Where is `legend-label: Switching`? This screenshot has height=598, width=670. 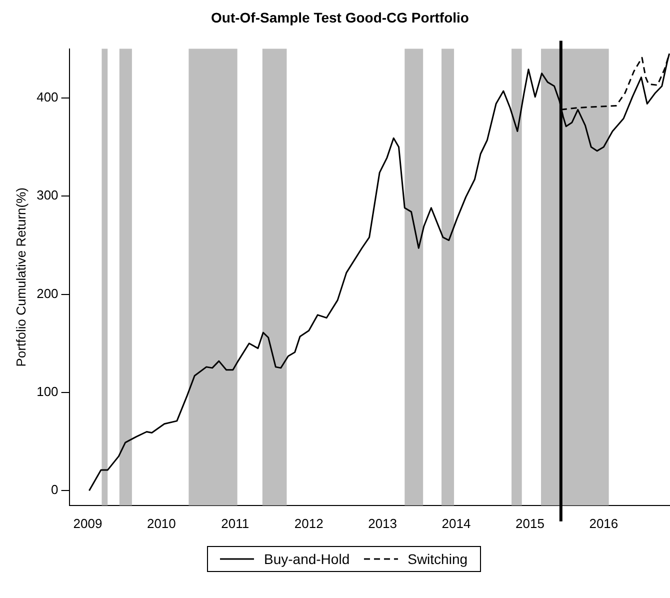
legend-label: Switching is located at coordinates (438, 559).